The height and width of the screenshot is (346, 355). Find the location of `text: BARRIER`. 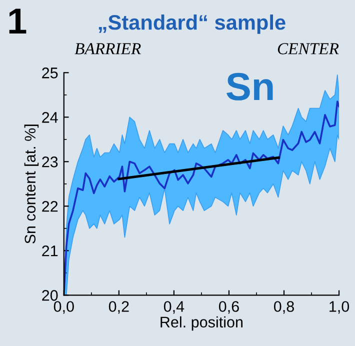

text: BARRIER is located at coordinates (107, 48).